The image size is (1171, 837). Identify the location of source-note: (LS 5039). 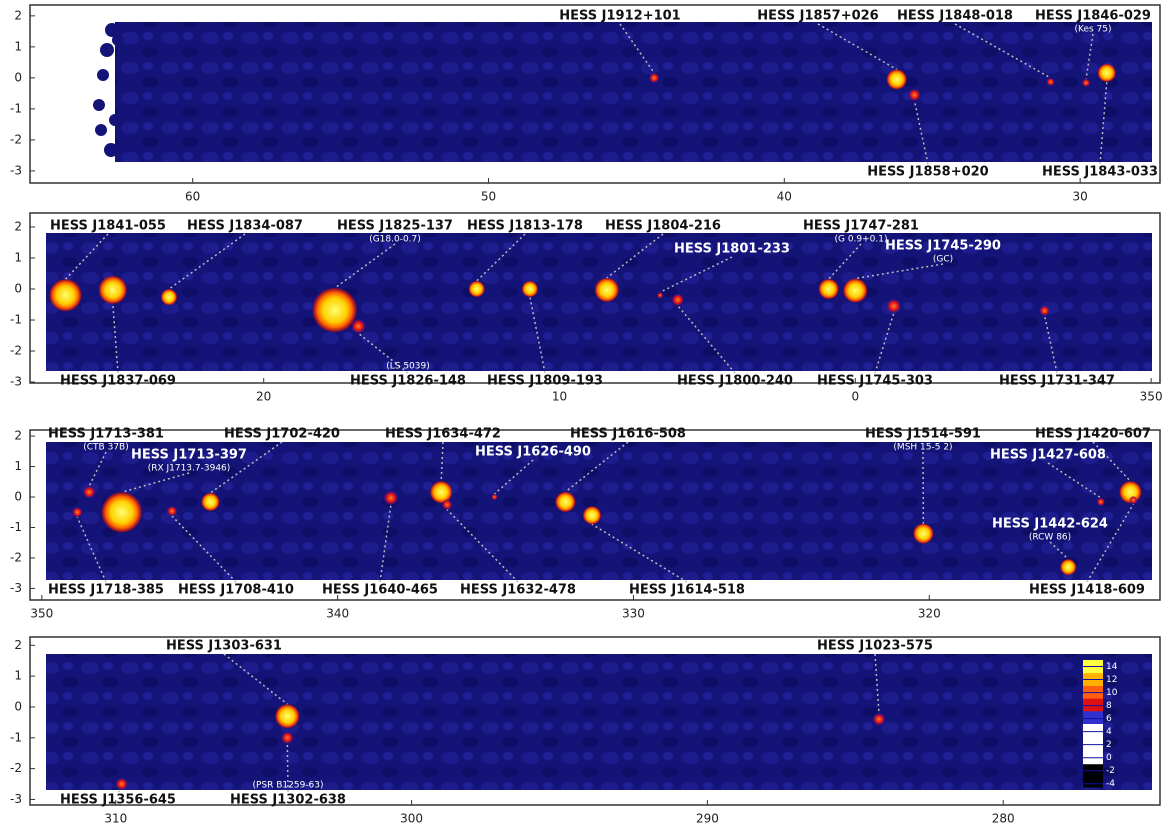
(408, 367).